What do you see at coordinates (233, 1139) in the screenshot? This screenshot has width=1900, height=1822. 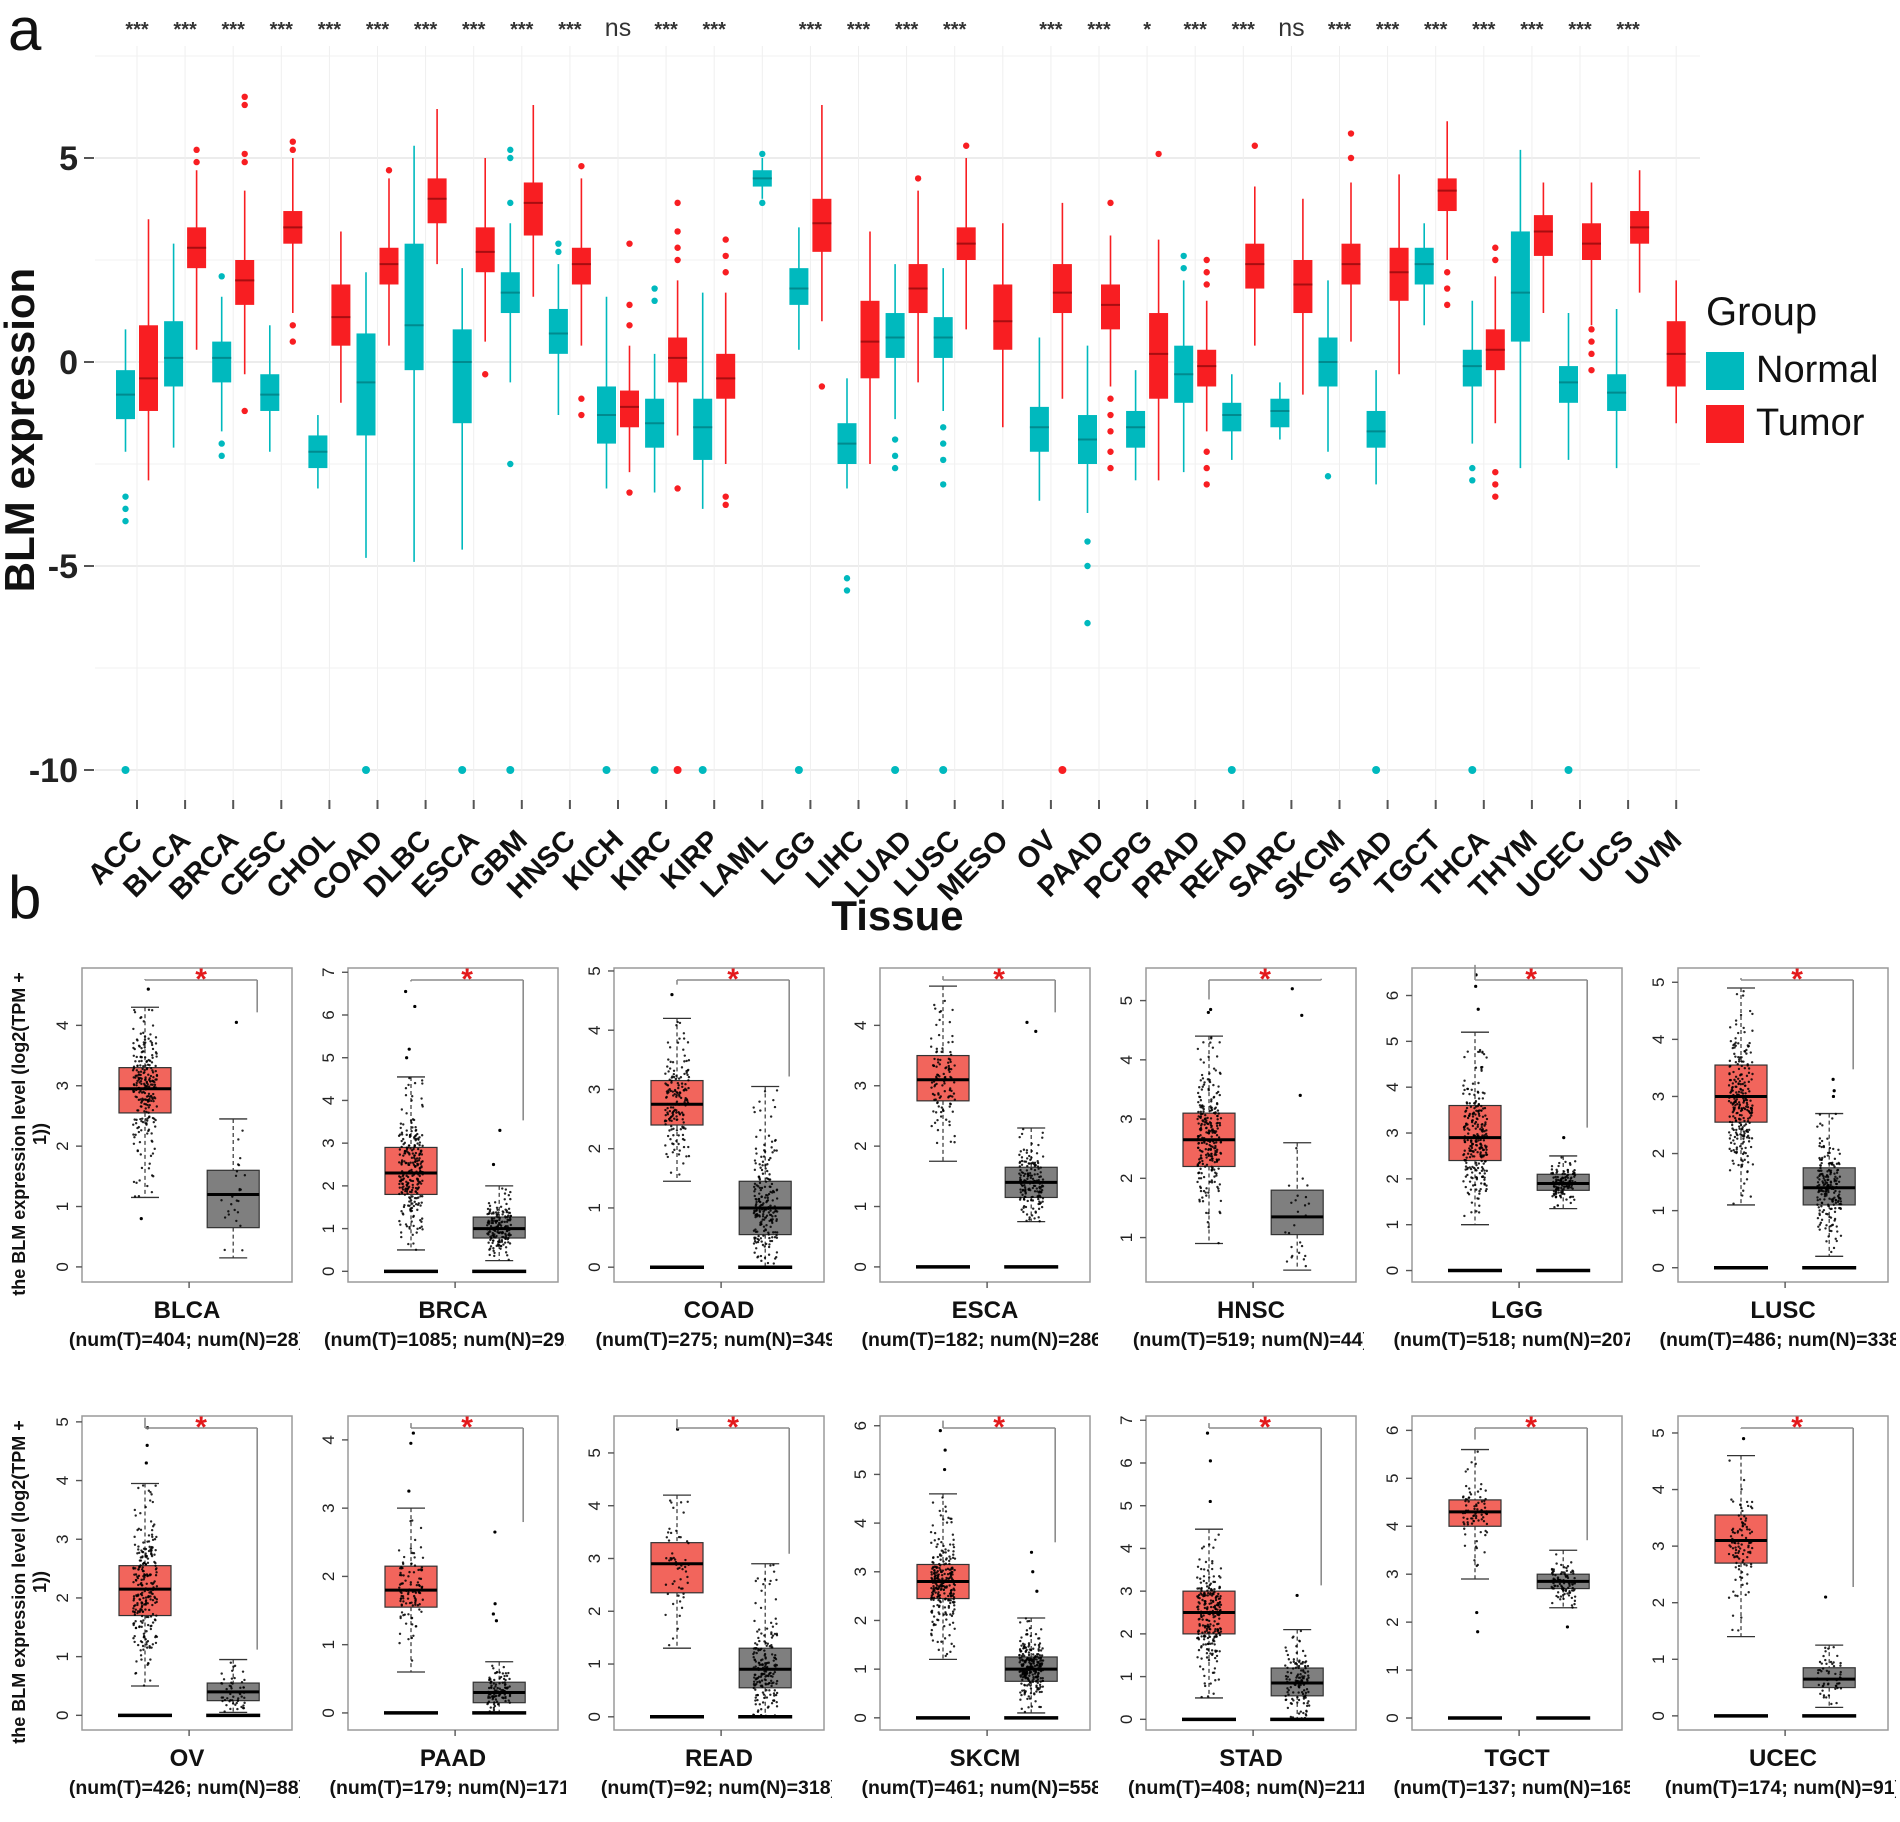 I see `normal-box-BLCA` at bounding box center [233, 1139].